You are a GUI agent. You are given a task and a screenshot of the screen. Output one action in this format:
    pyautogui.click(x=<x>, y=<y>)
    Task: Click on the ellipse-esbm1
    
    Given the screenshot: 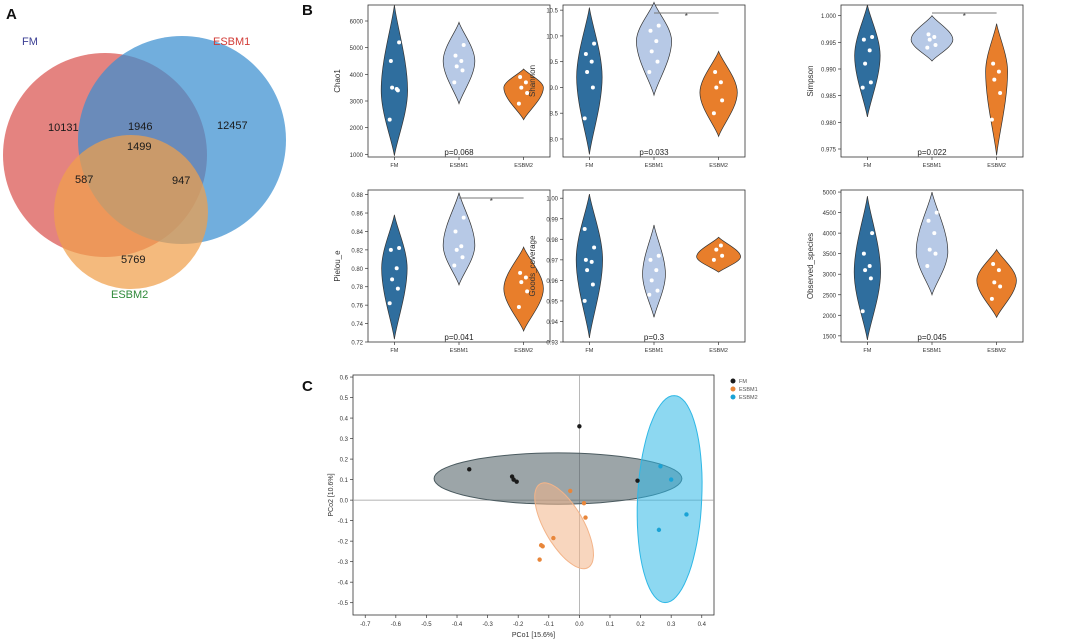 What is the action you would take?
    pyautogui.click(x=564, y=526)
    